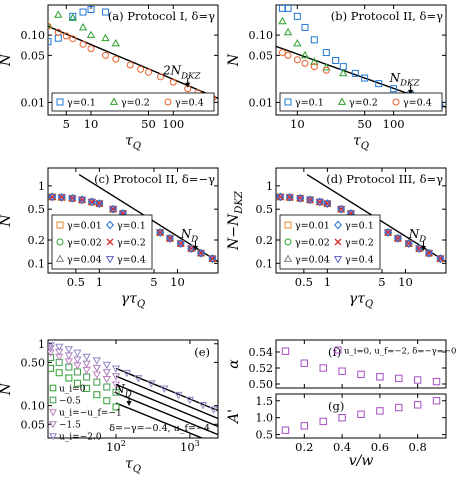 This screenshot has height=484, width=457. What do you see at coordinates (131, 226) in the screenshot?
I see `legend-label: γ=0.1` at bounding box center [131, 226].